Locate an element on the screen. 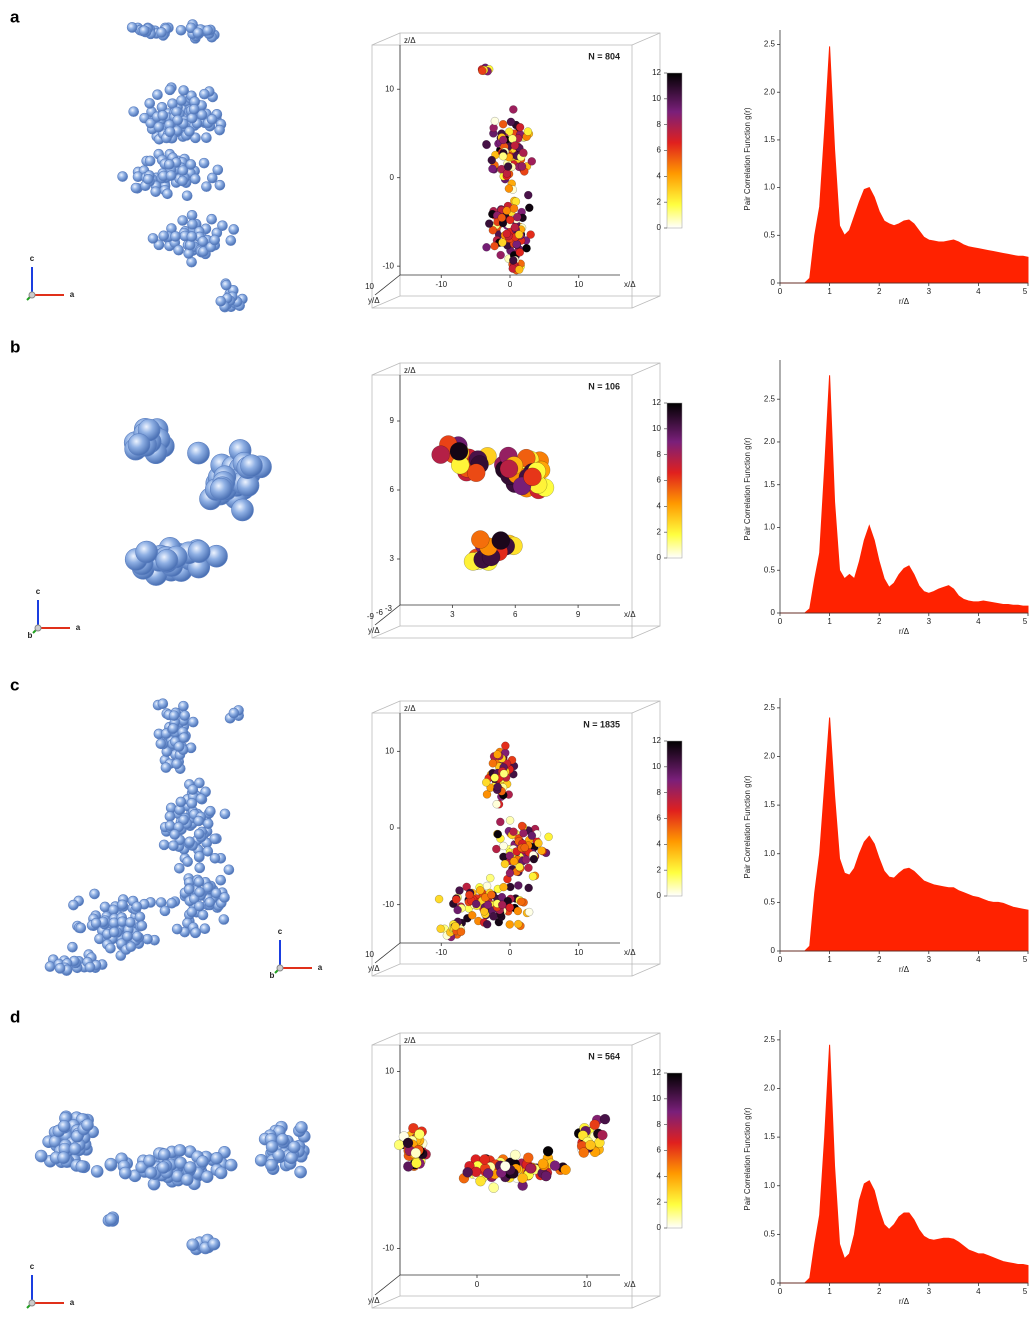  y-tick-label: 0 is located at coordinates (773, 282).